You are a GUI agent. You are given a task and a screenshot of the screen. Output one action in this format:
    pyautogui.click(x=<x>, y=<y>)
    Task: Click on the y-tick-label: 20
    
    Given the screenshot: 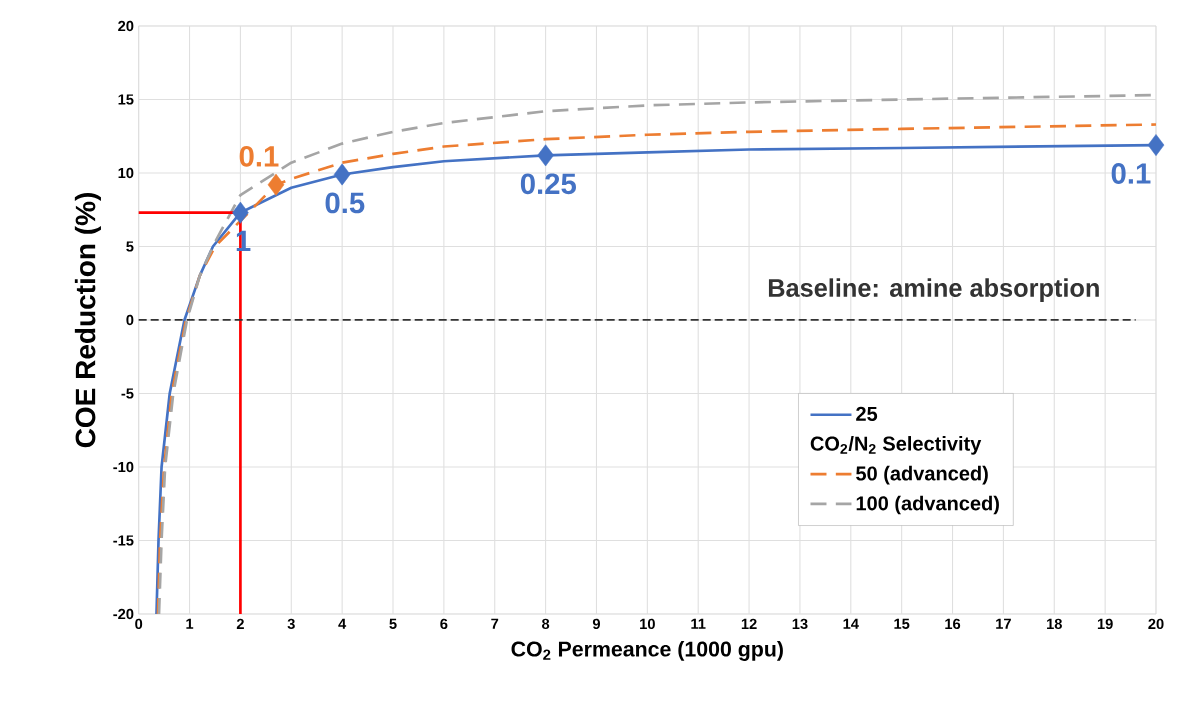 What is the action you would take?
    pyautogui.click(x=126, y=26)
    